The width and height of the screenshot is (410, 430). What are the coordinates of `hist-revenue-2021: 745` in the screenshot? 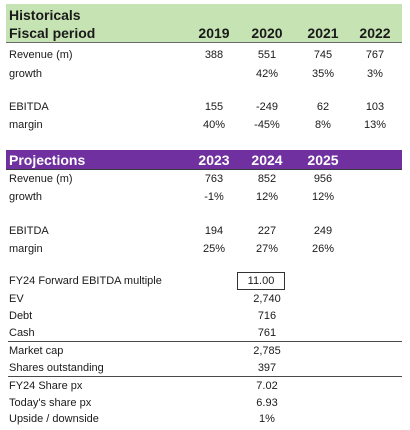 It's located at (323, 55).